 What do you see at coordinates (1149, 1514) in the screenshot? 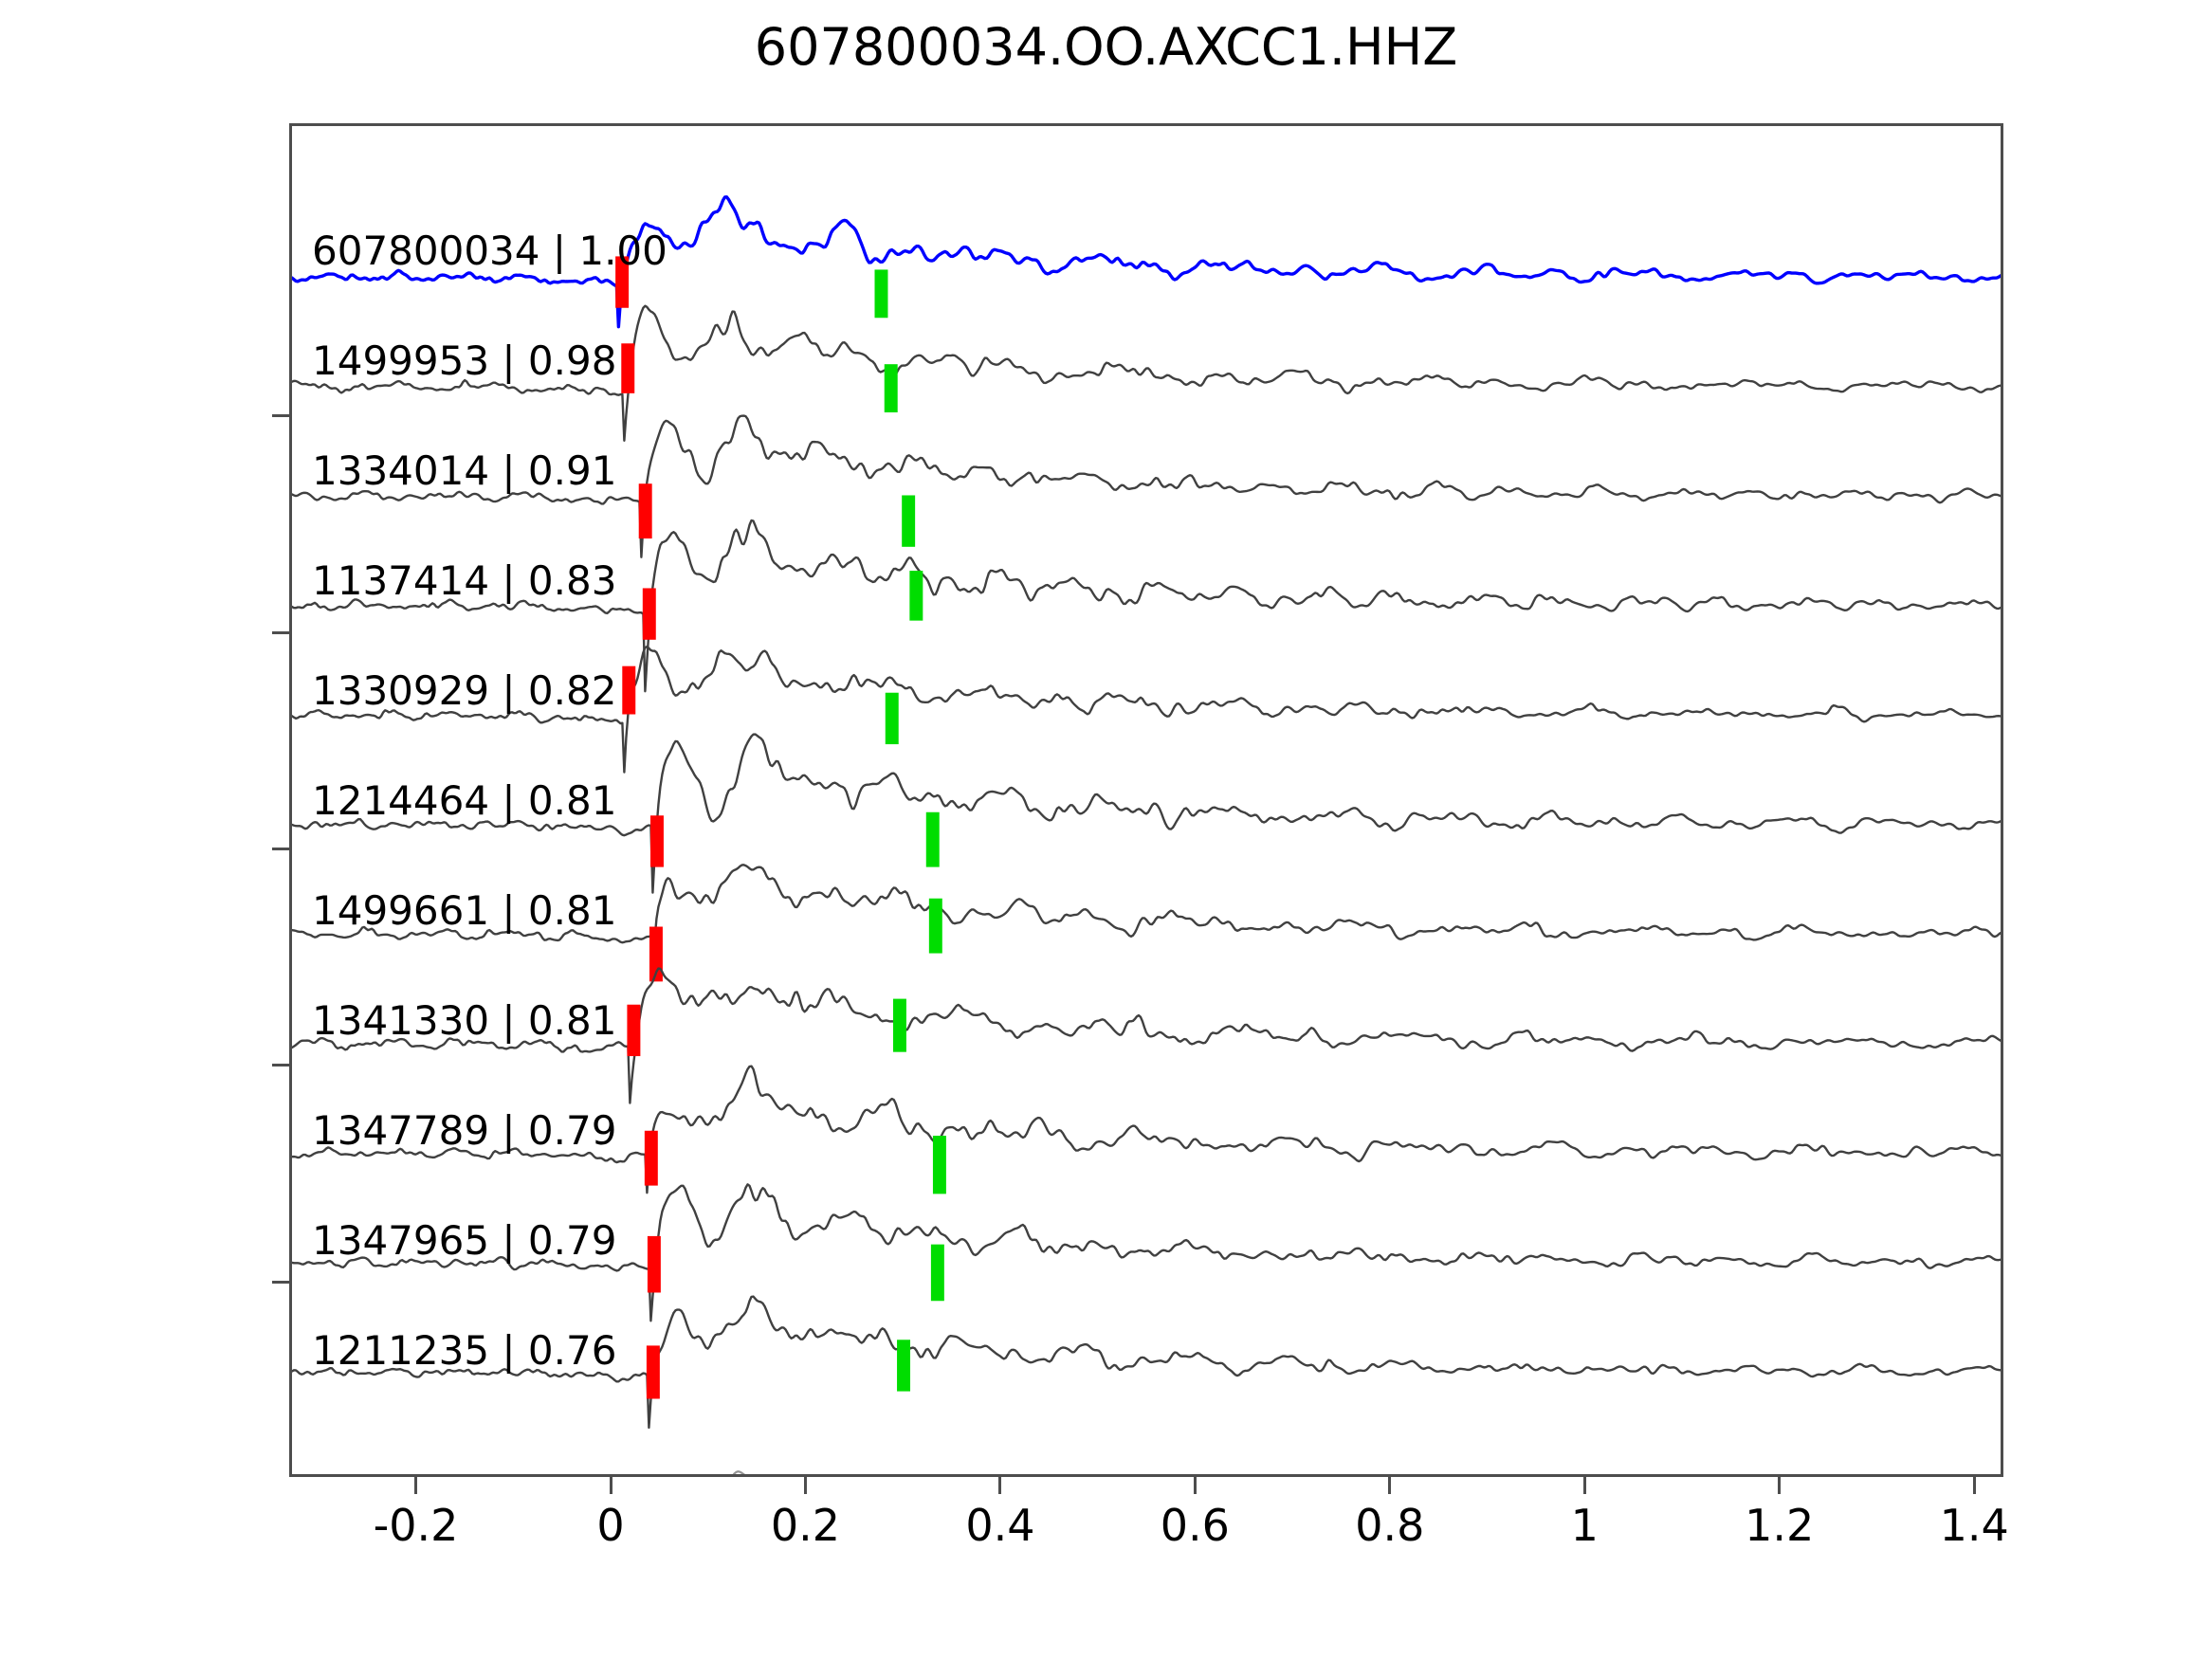
I see `x-axis-ticks: -0.2 0 0.2 0.4 0.6 0.8 1 1.2 1.4` at bounding box center [1149, 1514].